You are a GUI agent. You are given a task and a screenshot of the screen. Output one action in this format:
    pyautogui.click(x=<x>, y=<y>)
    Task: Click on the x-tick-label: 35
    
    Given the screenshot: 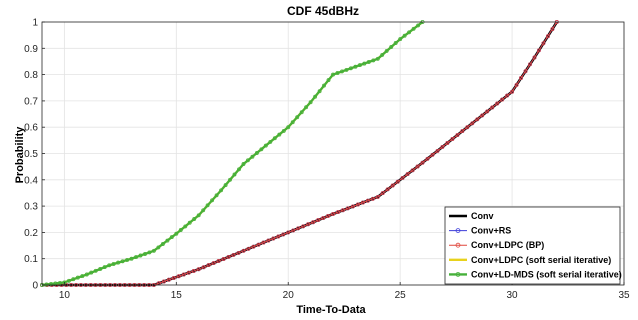 What is the action you would take?
    pyautogui.click(x=624, y=295)
    